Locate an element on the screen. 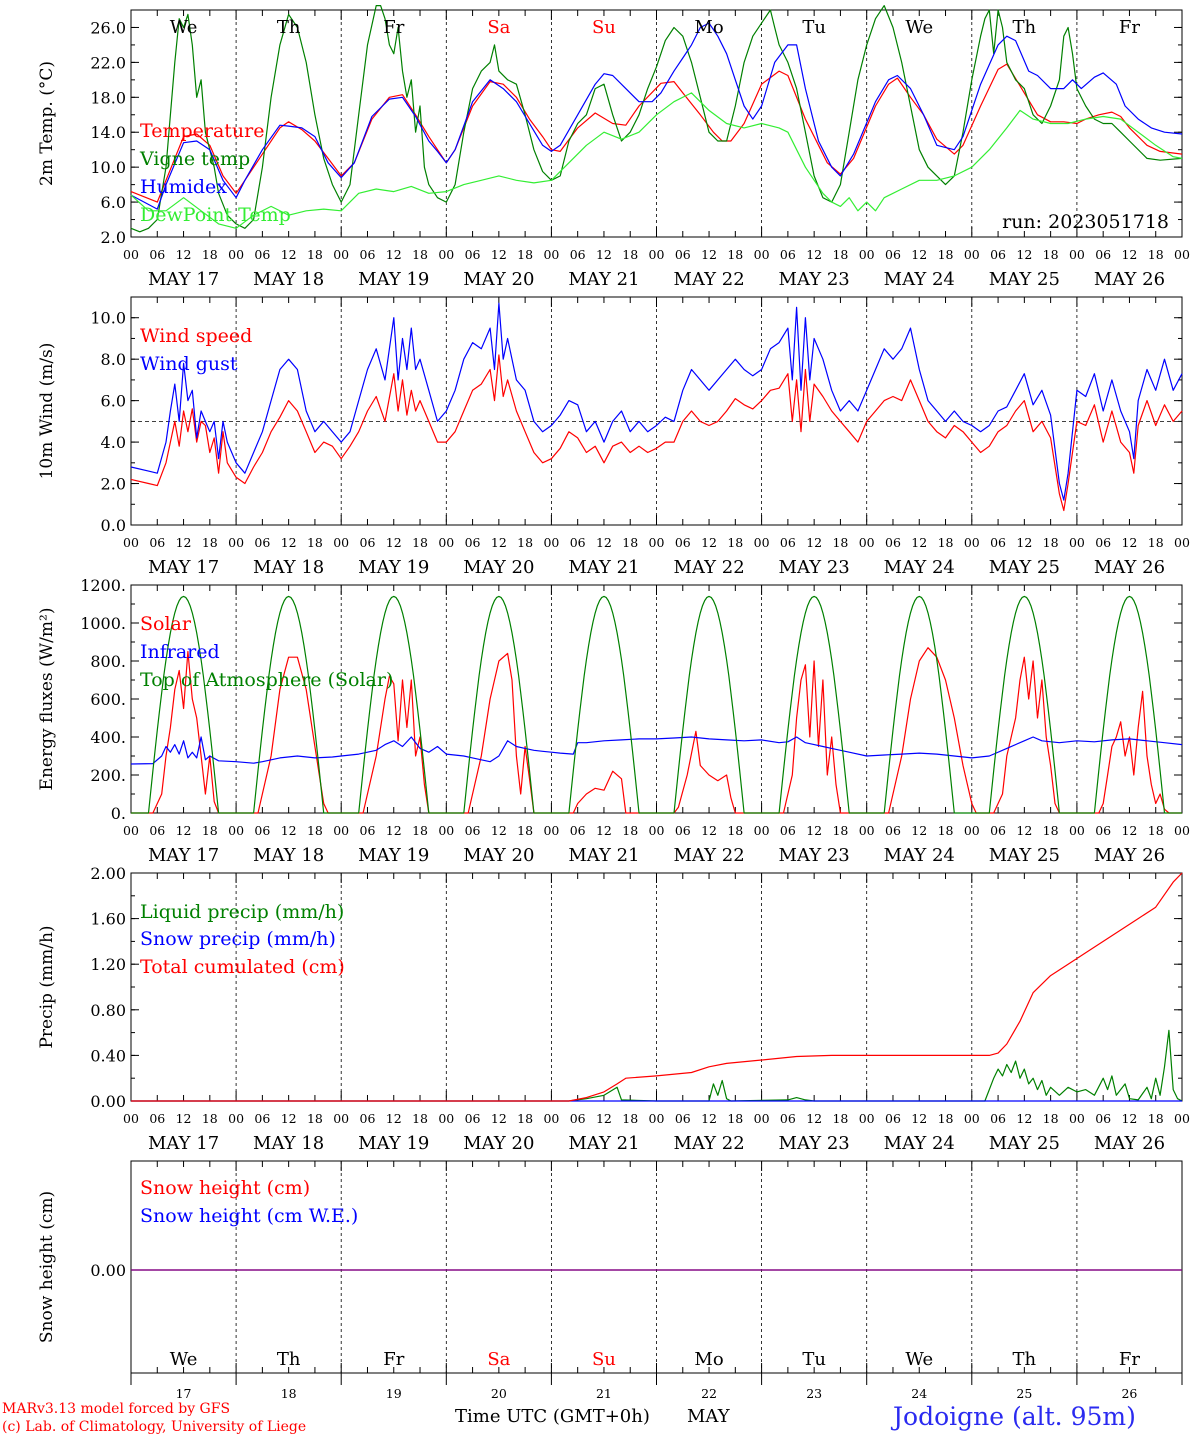 The image size is (1194, 1440). y-axis-title: 2m Temp. (°C) is located at coordinates (47, 123).